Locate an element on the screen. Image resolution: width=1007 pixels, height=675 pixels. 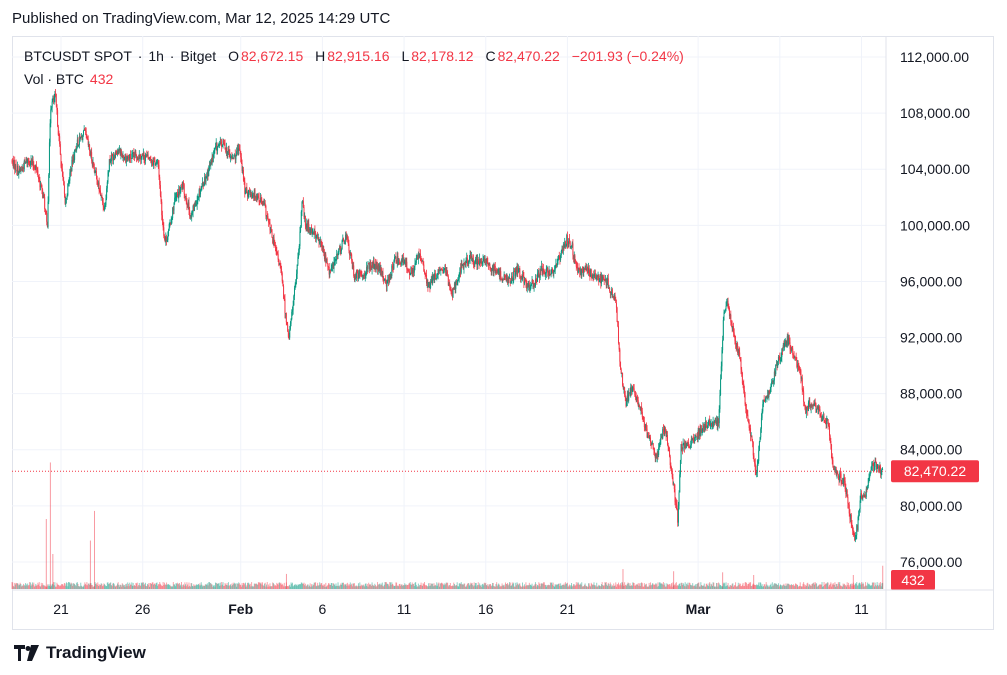
tradingview-brand: TradingView is located at coordinates (80, 653).